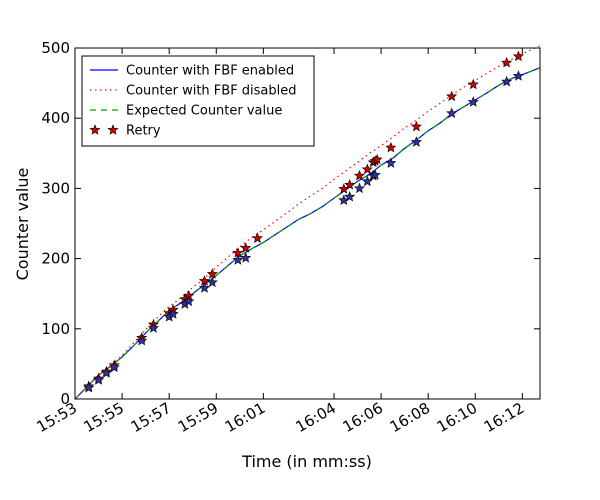 The width and height of the screenshot is (600, 500). I want to click on legend-label-2: Expected Counter value, so click(204, 111).